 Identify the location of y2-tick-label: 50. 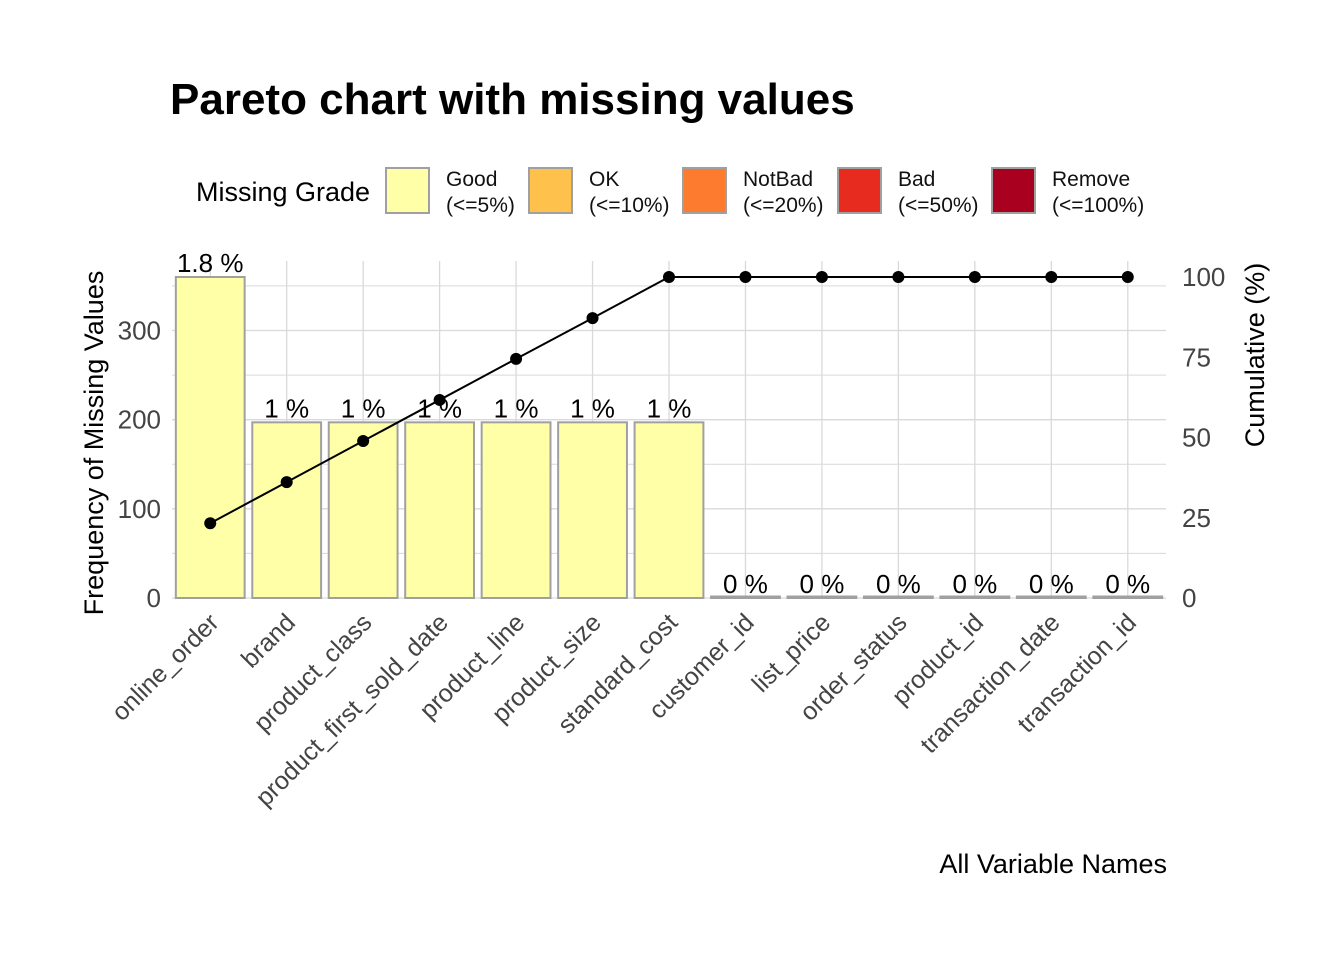
(1196, 438).